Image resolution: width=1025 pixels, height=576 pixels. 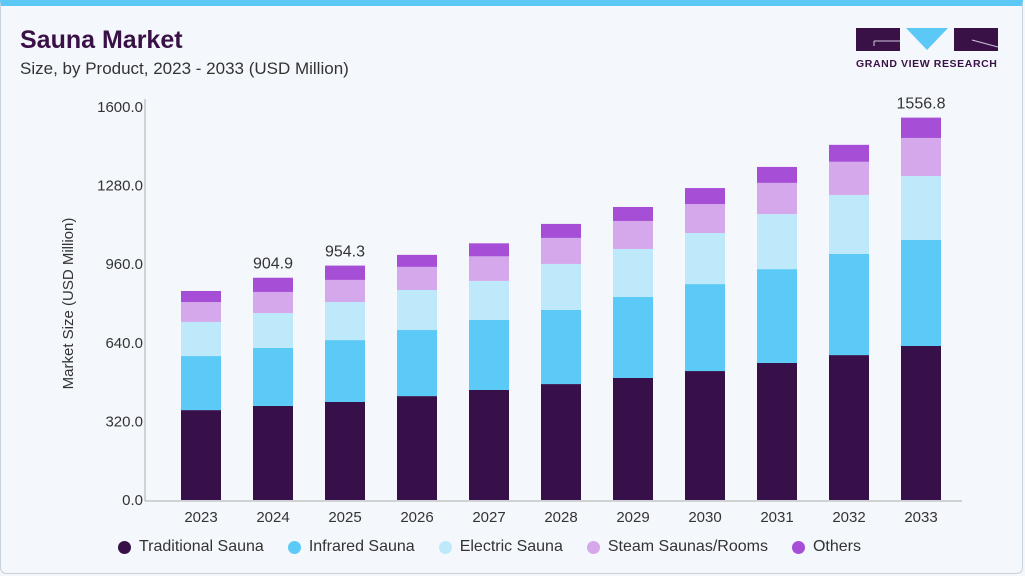 I want to click on legend-item: Electric Sauna, so click(x=500, y=547).